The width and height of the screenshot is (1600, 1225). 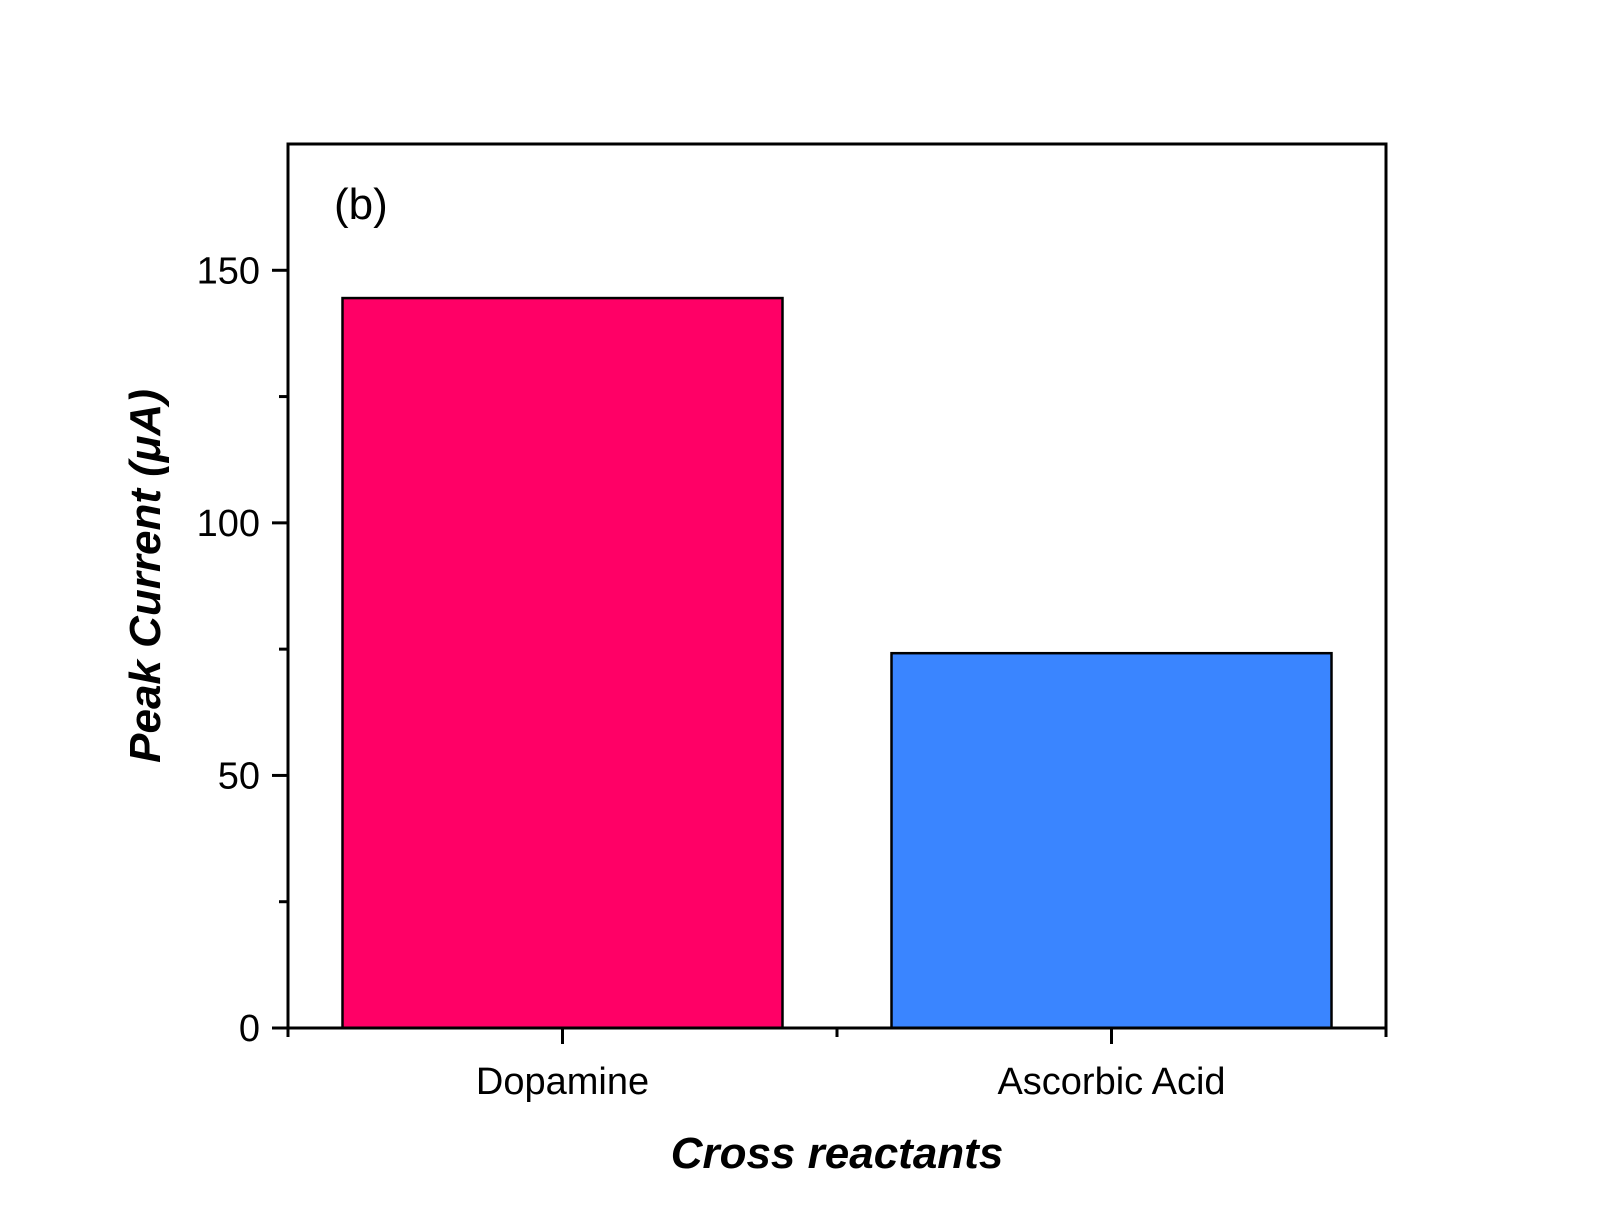 I want to click on panel-label: (b), so click(x=361, y=204).